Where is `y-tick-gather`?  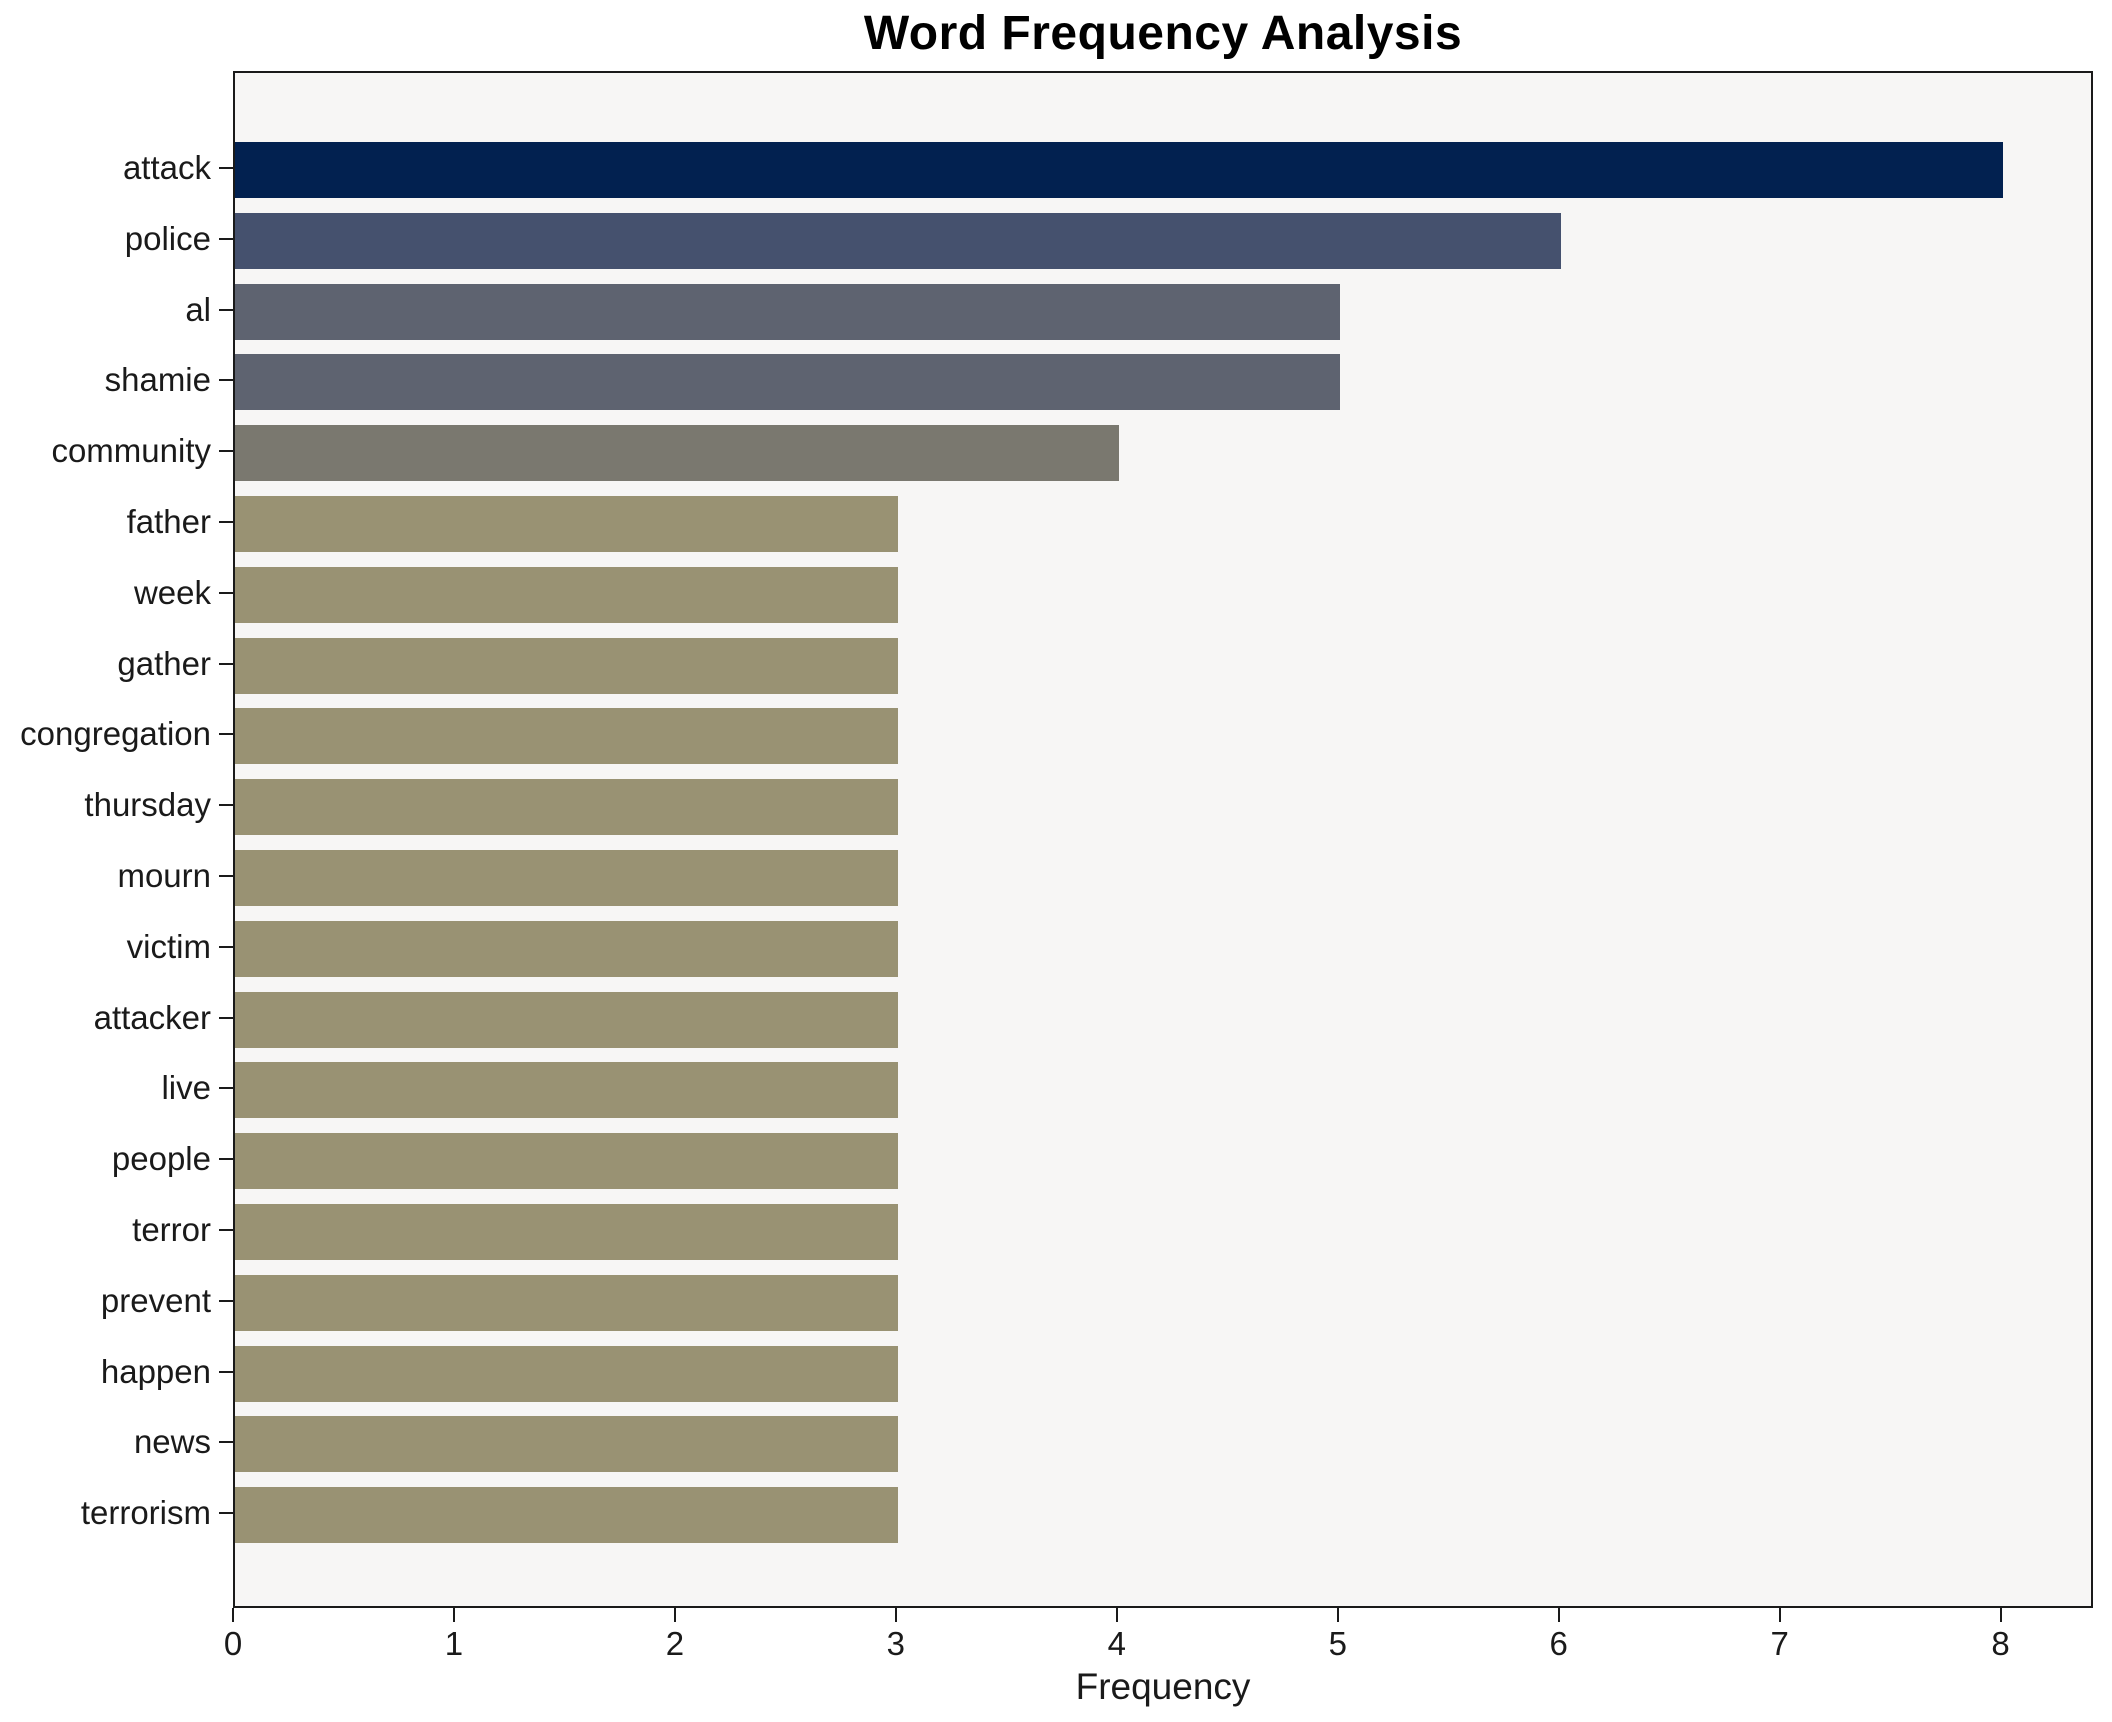
y-tick-gather is located at coordinates (226, 663).